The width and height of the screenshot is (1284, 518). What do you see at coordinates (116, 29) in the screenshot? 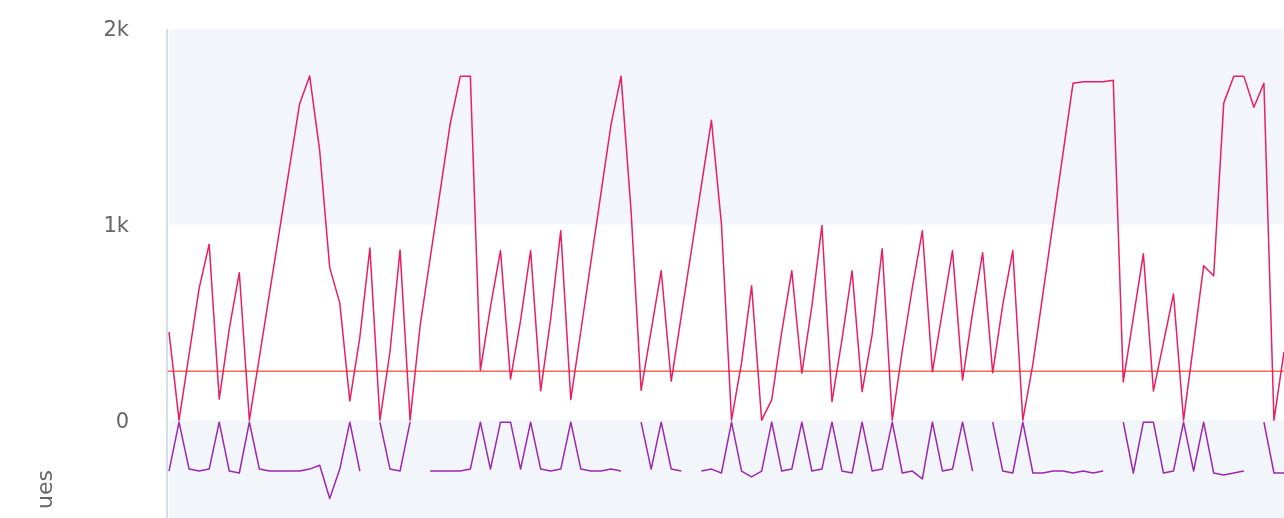
I see `y-tick-label: 2k` at bounding box center [116, 29].